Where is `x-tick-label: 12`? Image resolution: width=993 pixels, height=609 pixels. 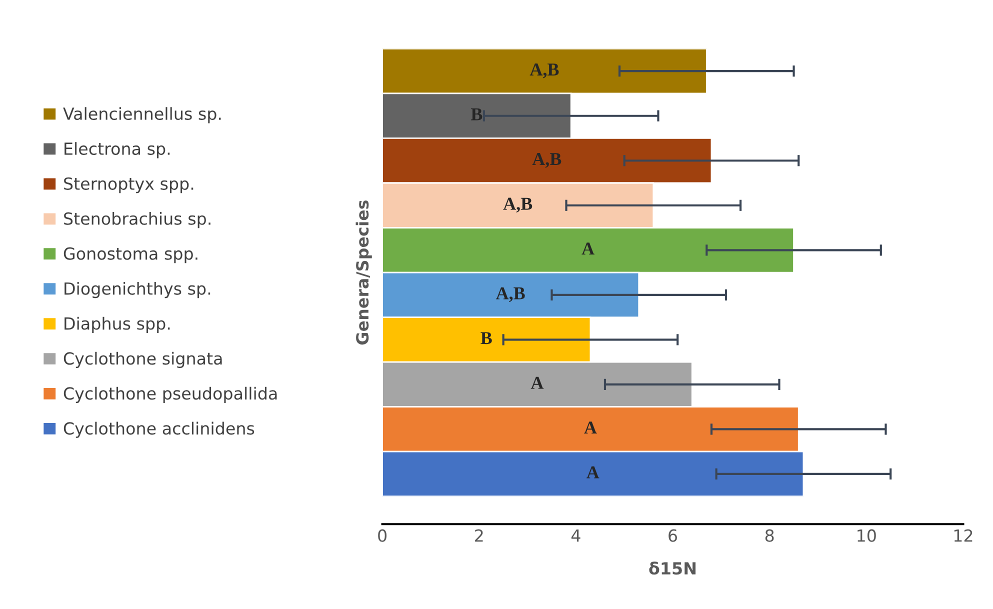 x-tick-label: 12 is located at coordinates (963, 535).